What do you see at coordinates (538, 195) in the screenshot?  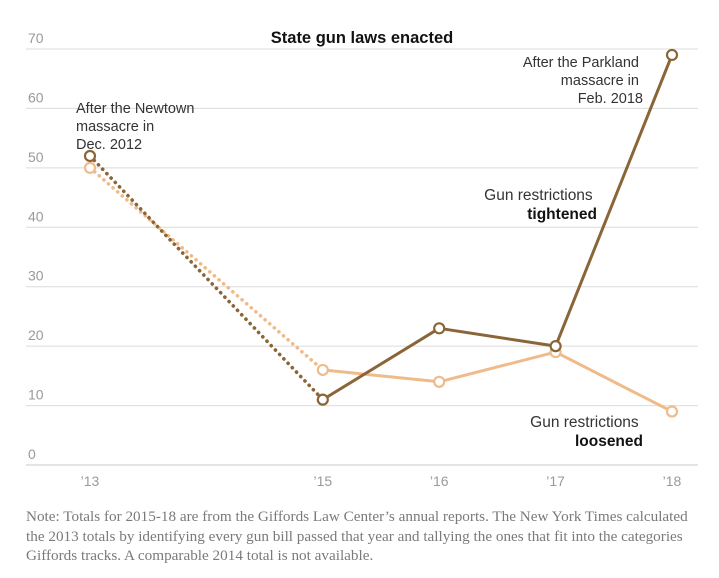 I see `series-label-tightened-line-1: Gun restrictions` at bounding box center [538, 195].